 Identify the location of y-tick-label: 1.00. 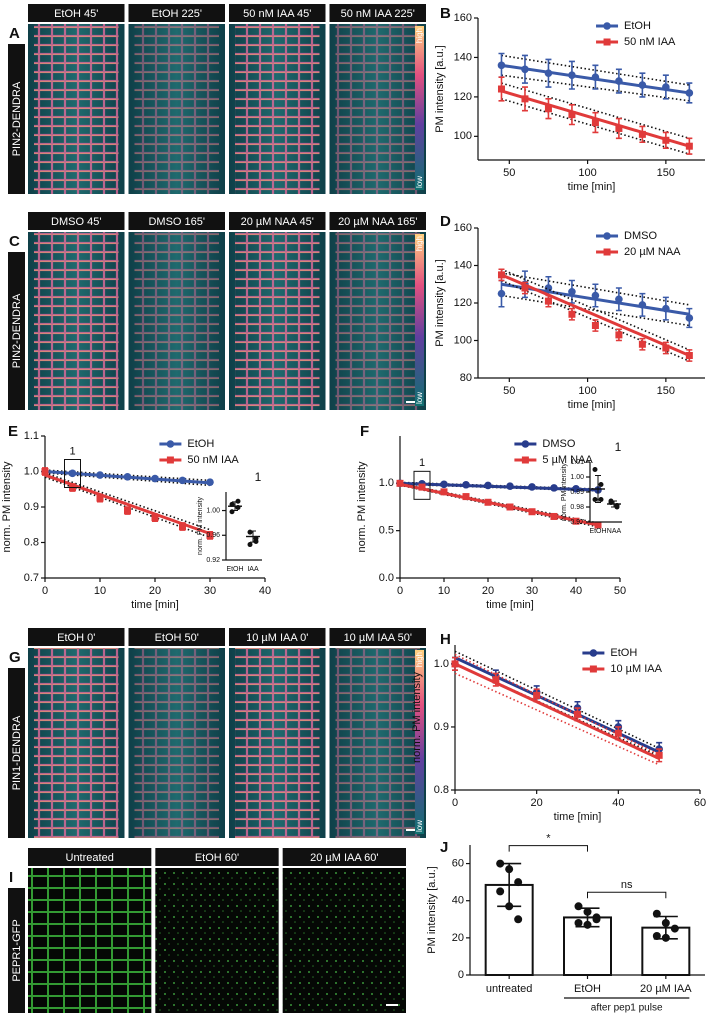
(213, 510).